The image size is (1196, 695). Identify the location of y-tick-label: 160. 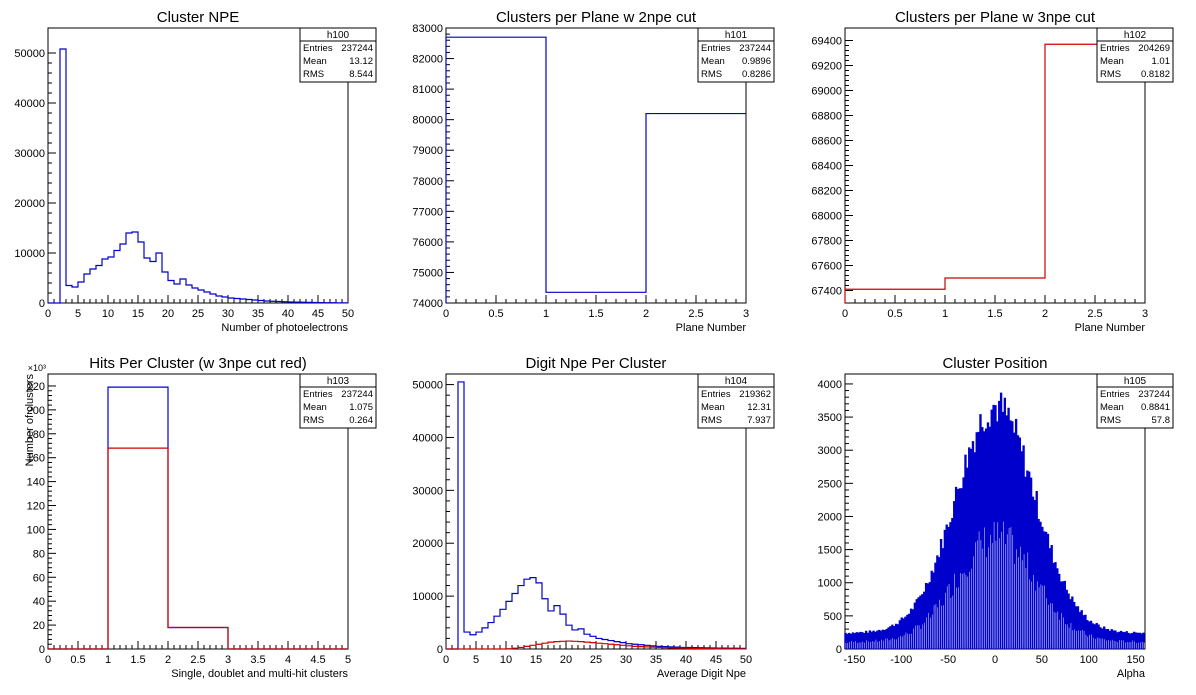
(36, 459).